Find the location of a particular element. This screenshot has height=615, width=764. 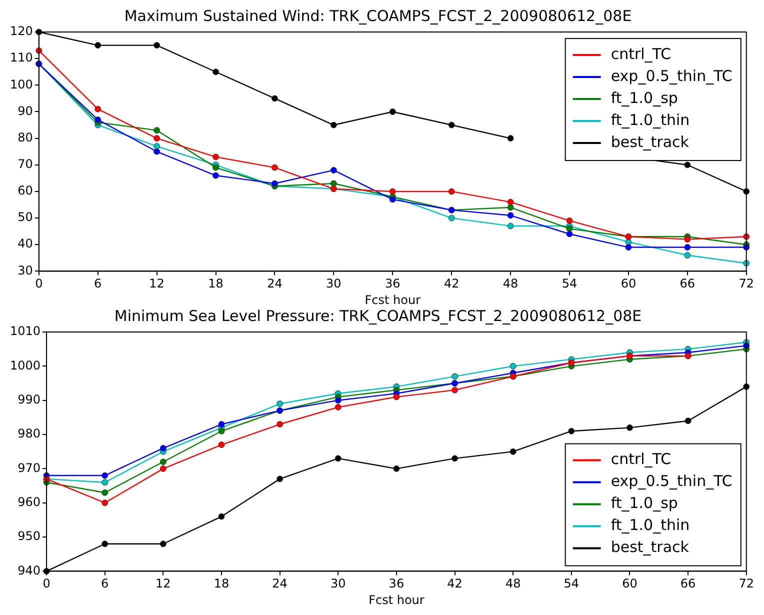

y-tick-label: 60 is located at coordinates (25, 191).